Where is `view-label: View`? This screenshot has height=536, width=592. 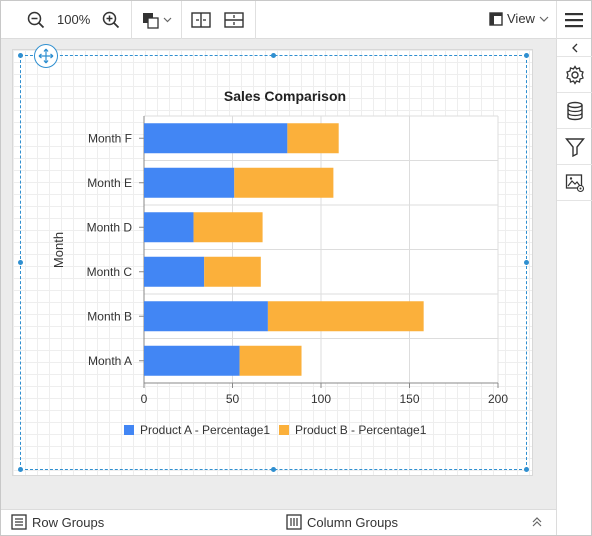
view-label: View is located at coordinates (521, 18).